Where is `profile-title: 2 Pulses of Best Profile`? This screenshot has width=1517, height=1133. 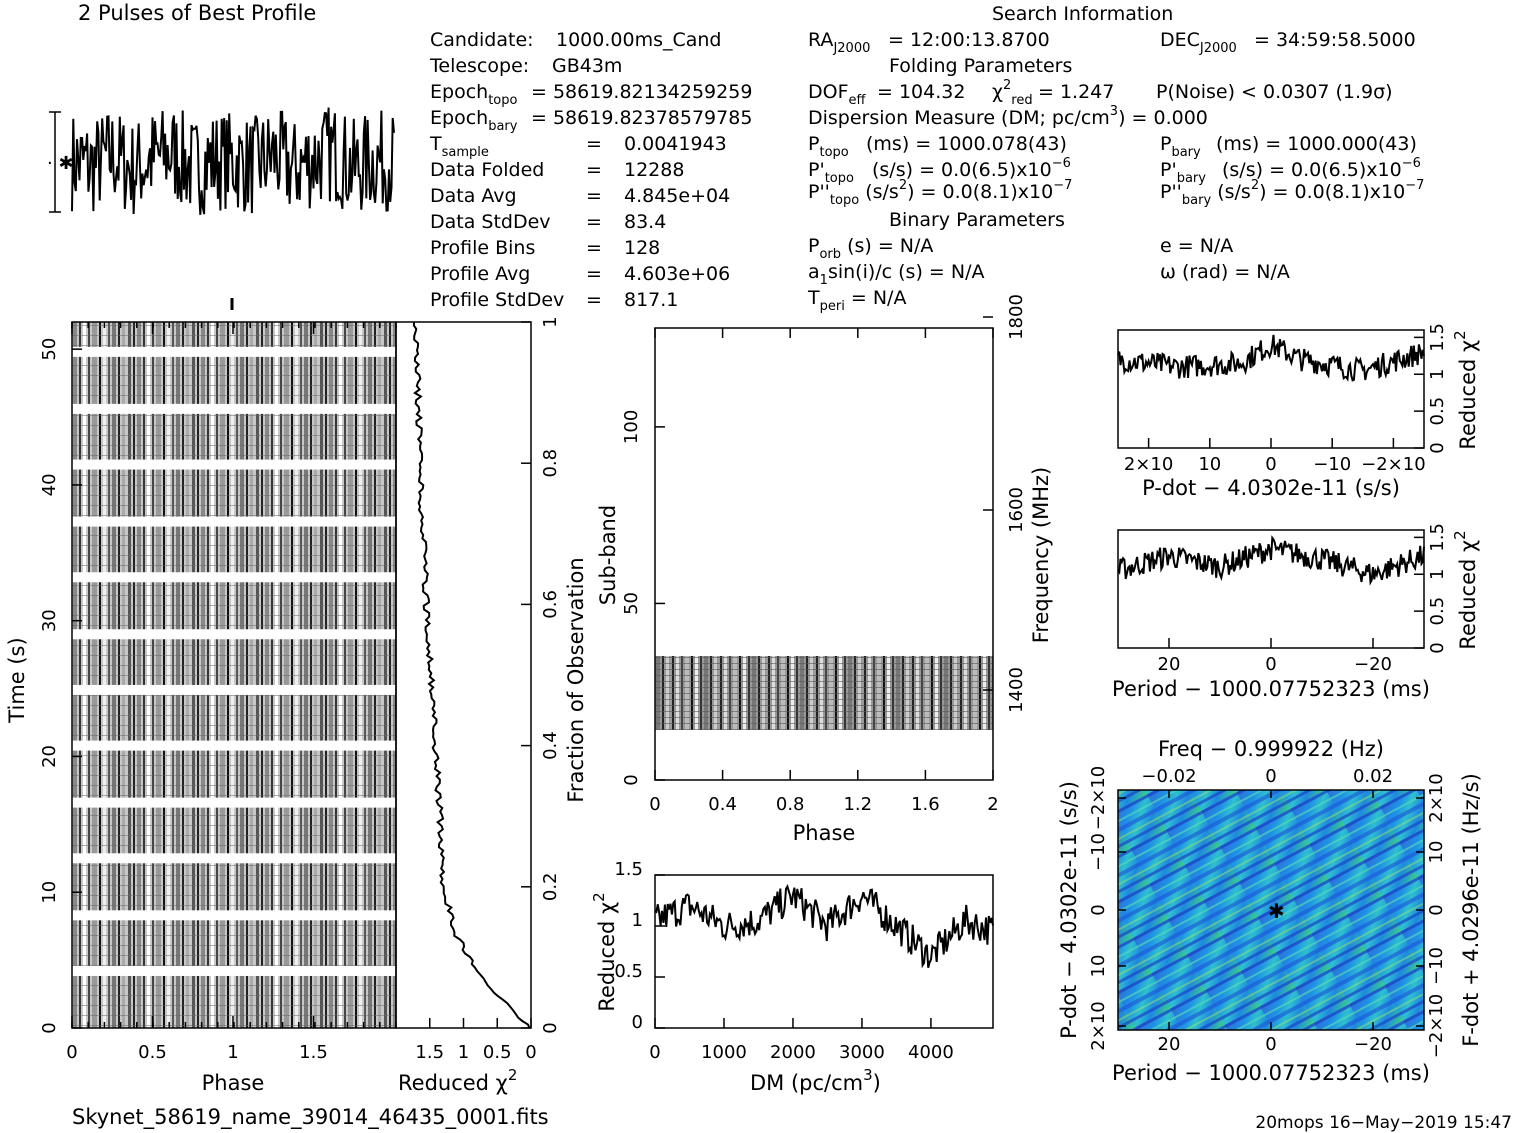
profile-title: 2 Pulses of Best Profile is located at coordinates (197, 13).